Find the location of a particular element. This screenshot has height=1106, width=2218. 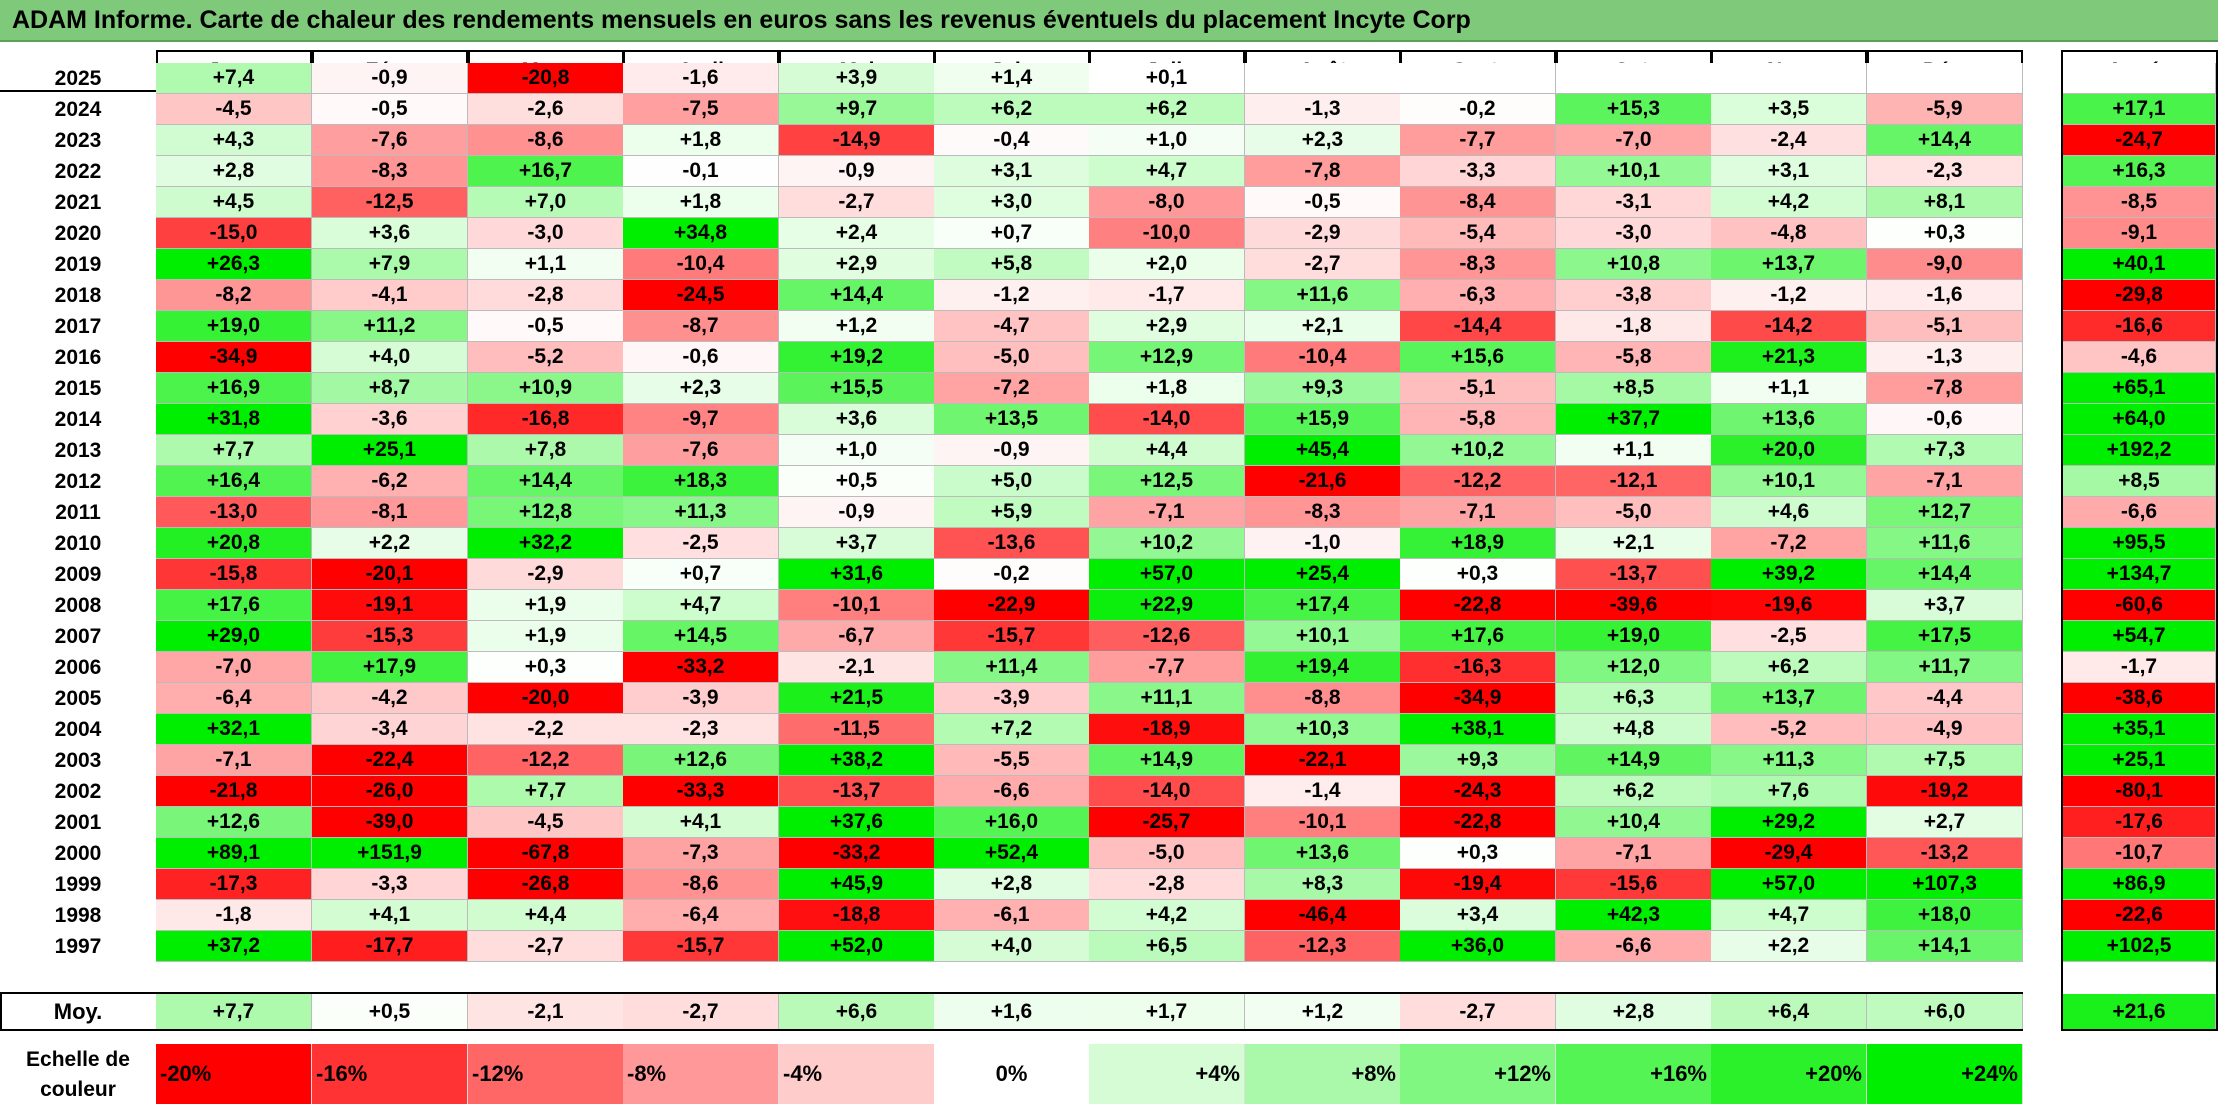

heatmap-cell: -39,0 is located at coordinates (390, 822).